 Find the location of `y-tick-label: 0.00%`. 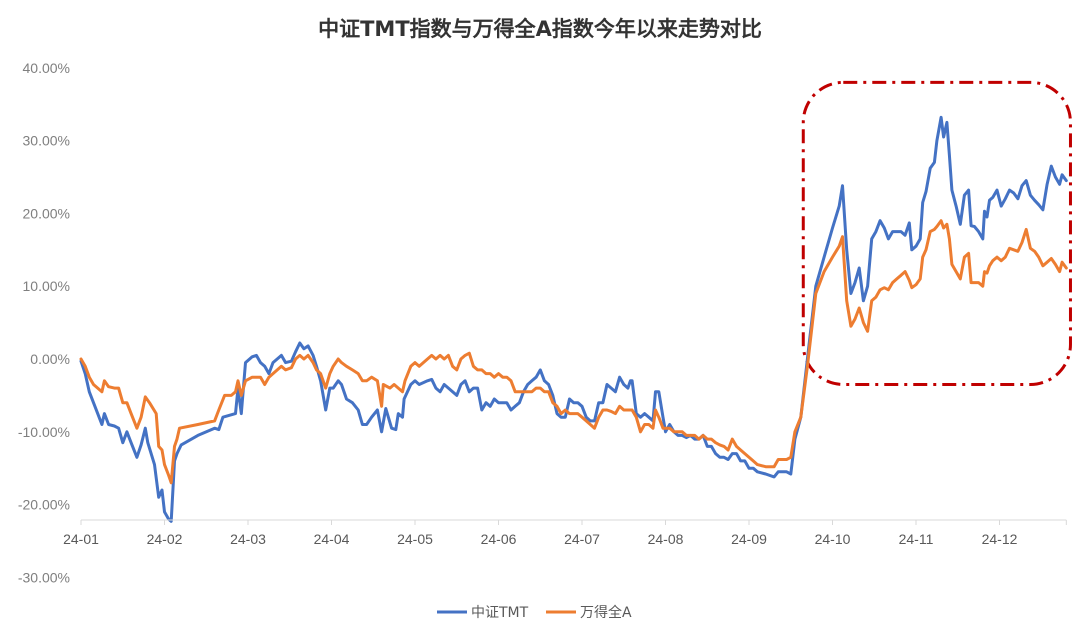

y-tick-label: 0.00% is located at coordinates (50, 359).